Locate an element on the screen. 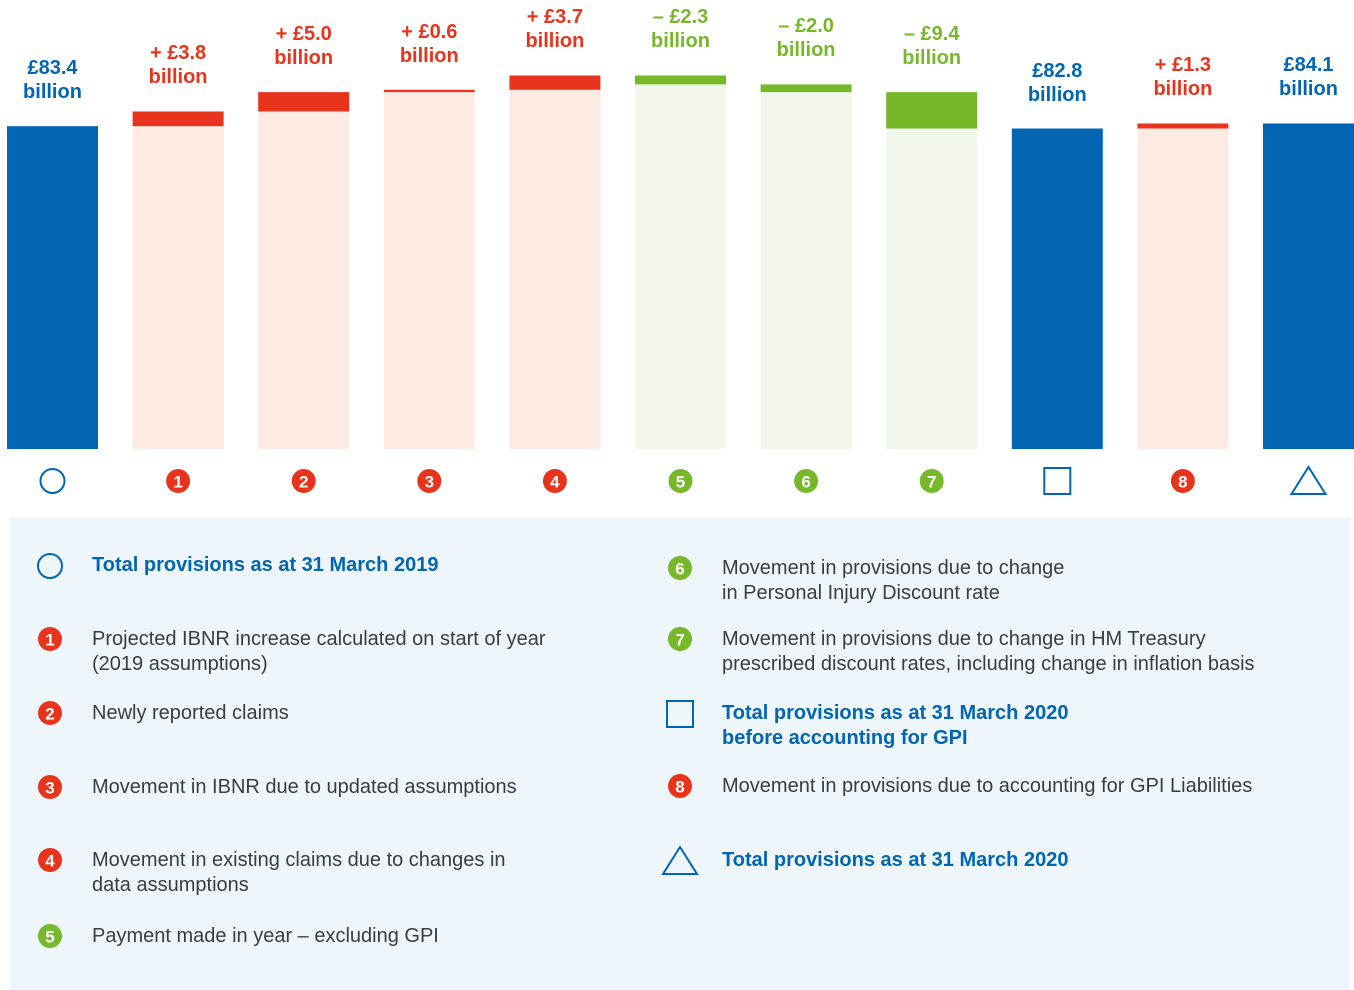 This screenshot has width=1354, height=990. value-label: – £2.3 billion is located at coordinates (680, 29).